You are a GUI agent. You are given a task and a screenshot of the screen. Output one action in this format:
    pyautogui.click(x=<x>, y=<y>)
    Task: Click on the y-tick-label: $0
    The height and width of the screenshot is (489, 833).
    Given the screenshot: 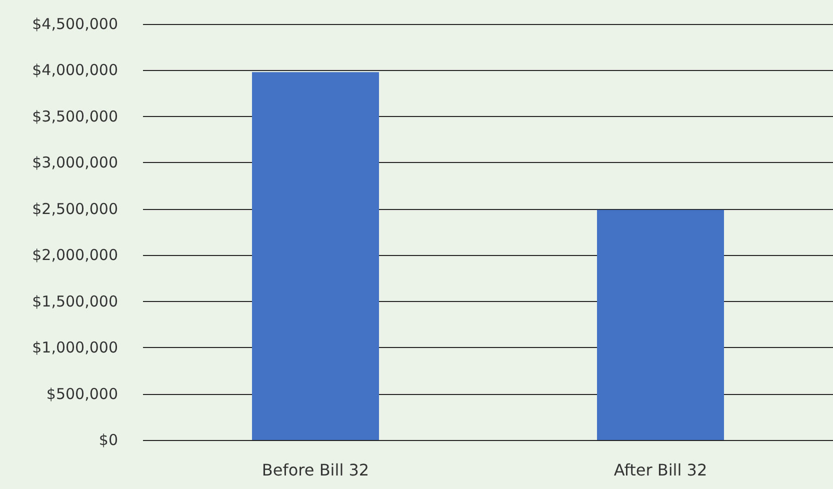 What is the action you would take?
    pyautogui.click(x=108, y=440)
    